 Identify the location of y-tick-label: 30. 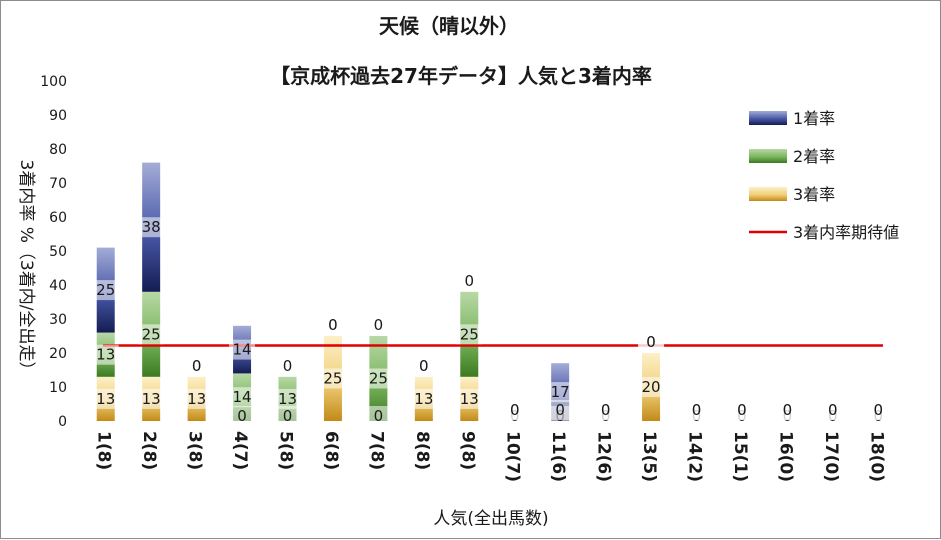
(58, 320).